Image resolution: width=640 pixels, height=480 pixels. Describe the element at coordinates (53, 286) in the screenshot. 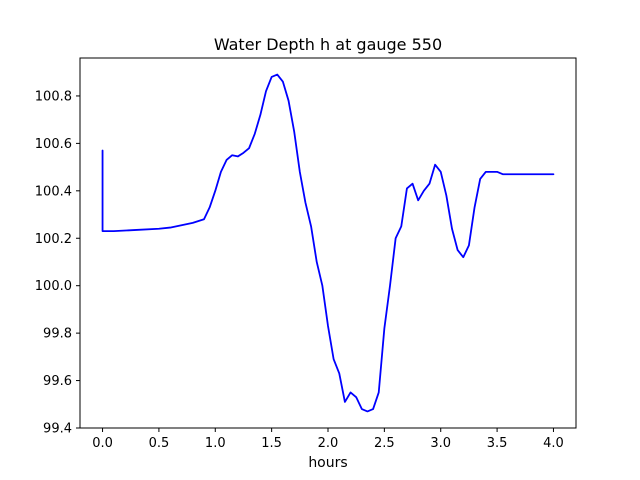

I see `y-tick-label: 100.0` at that location.